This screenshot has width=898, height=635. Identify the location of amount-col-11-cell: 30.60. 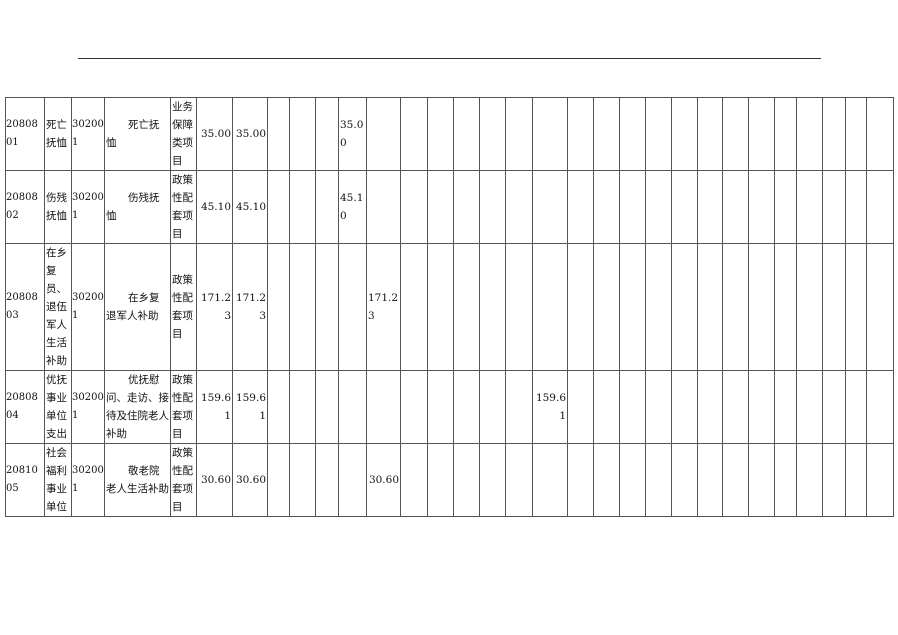
(383, 480).